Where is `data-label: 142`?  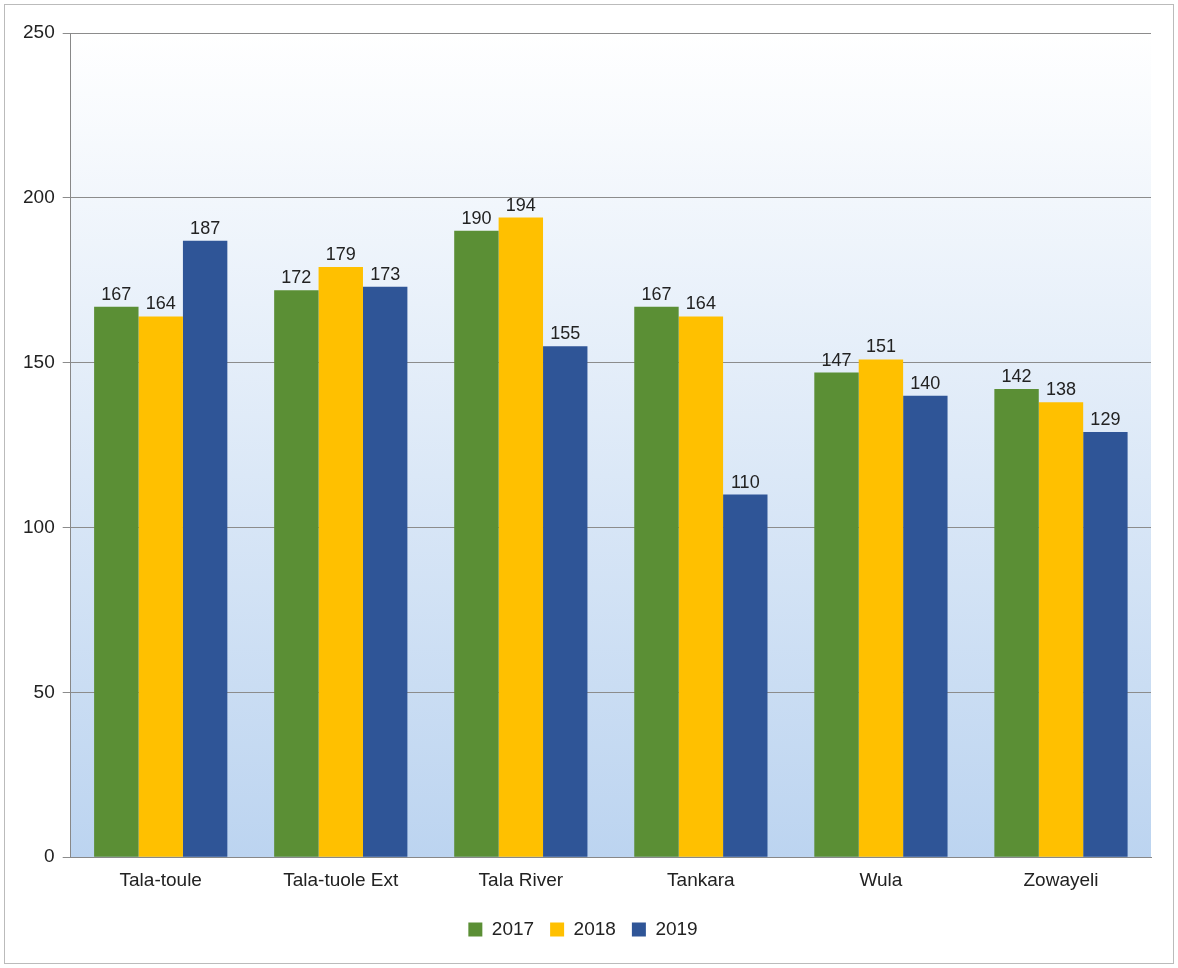 data-label: 142 is located at coordinates (1016, 376).